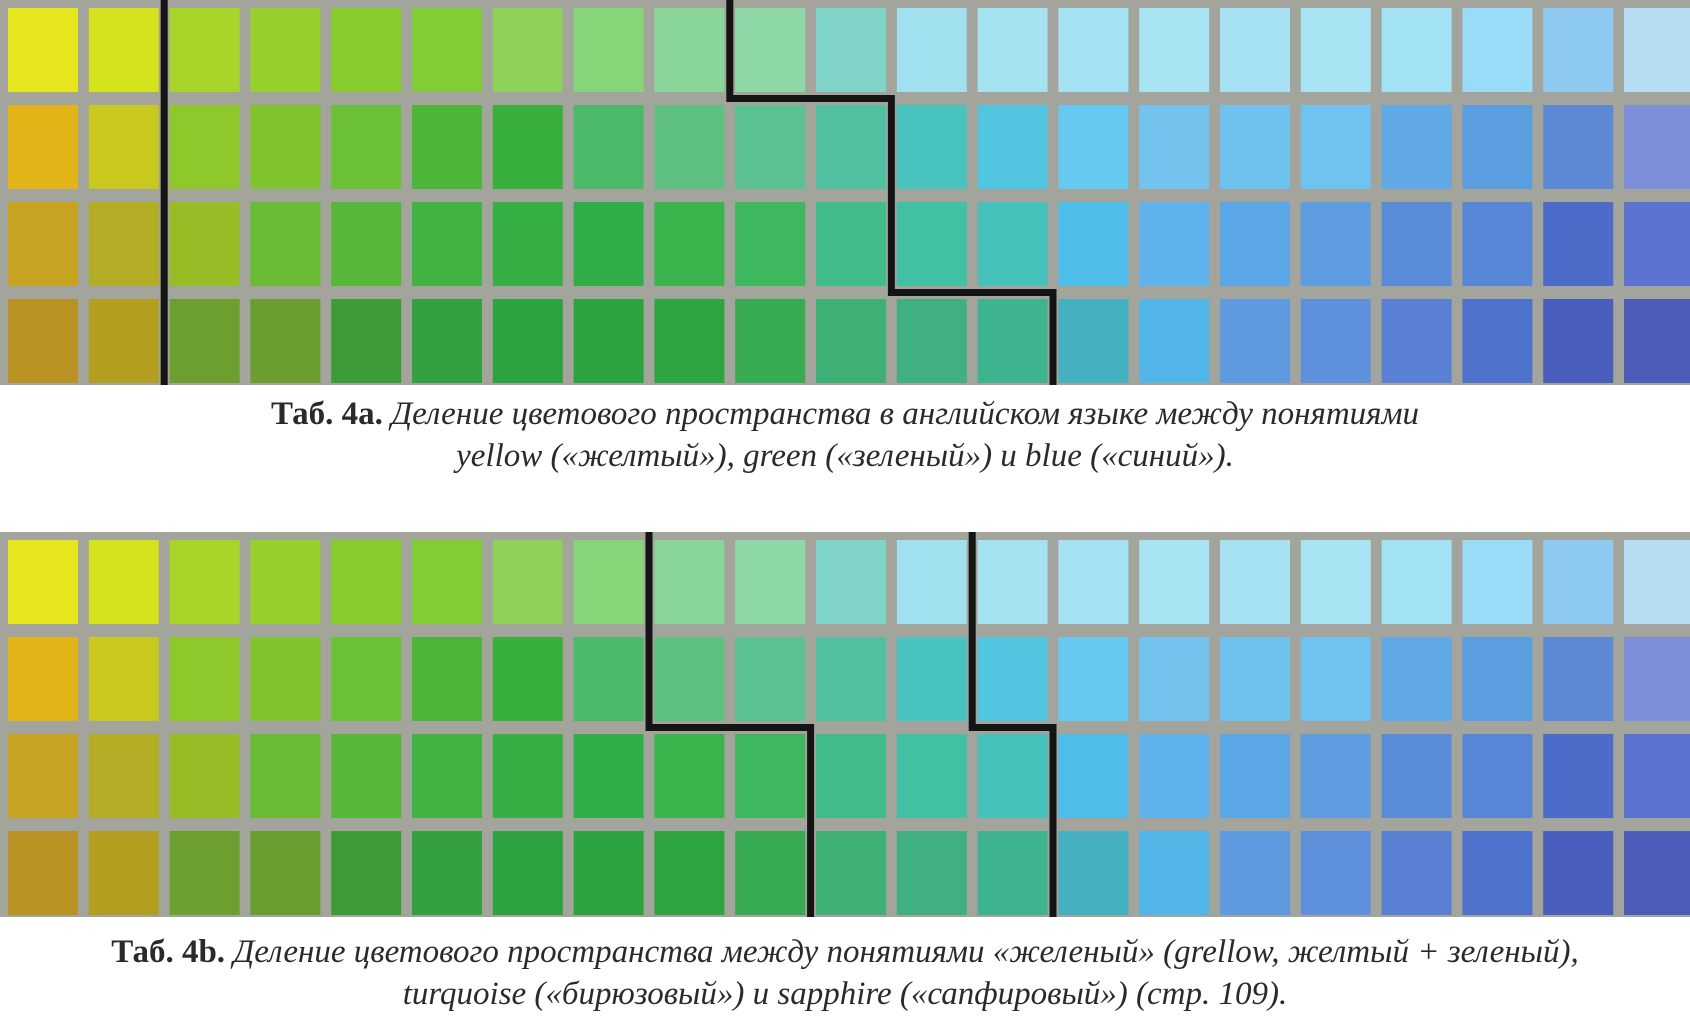  What do you see at coordinates (1578, 679) in the screenshot?
I see `fig-4b-swatch-r2-c20` at bounding box center [1578, 679].